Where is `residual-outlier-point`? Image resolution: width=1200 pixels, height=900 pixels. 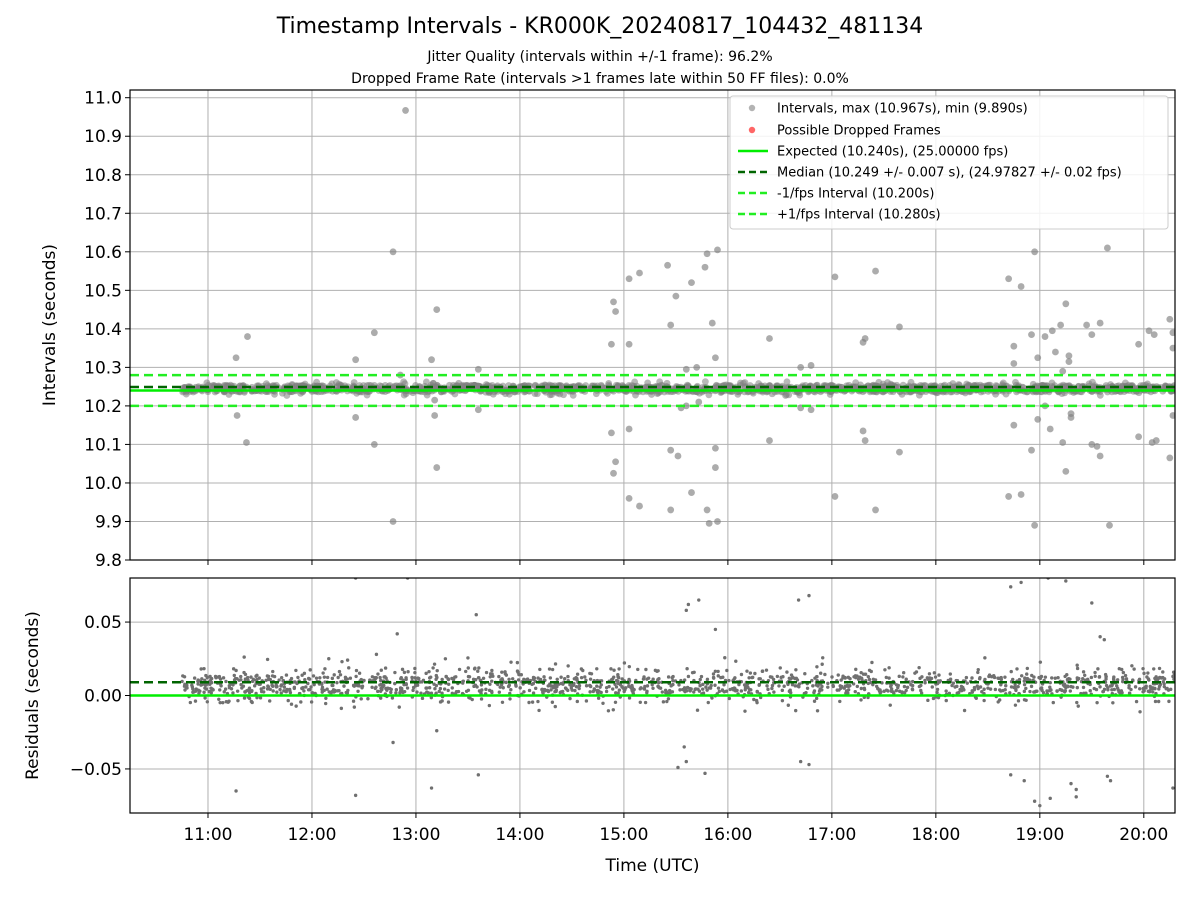 residual-outlier-point is located at coordinates (1034, 801).